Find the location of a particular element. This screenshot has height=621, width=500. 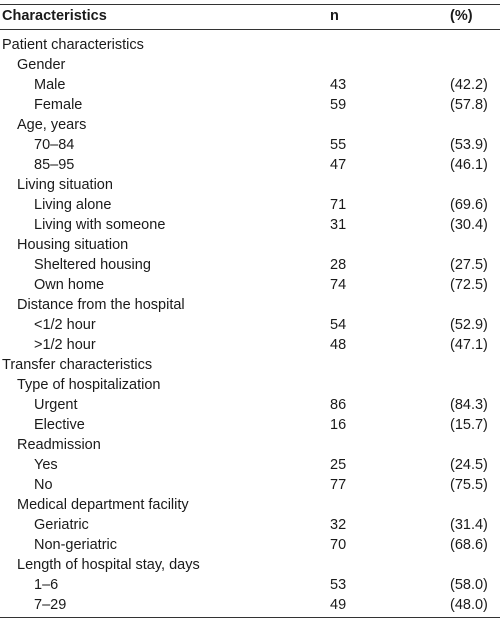

row-label: Female is located at coordinates (58, 105).